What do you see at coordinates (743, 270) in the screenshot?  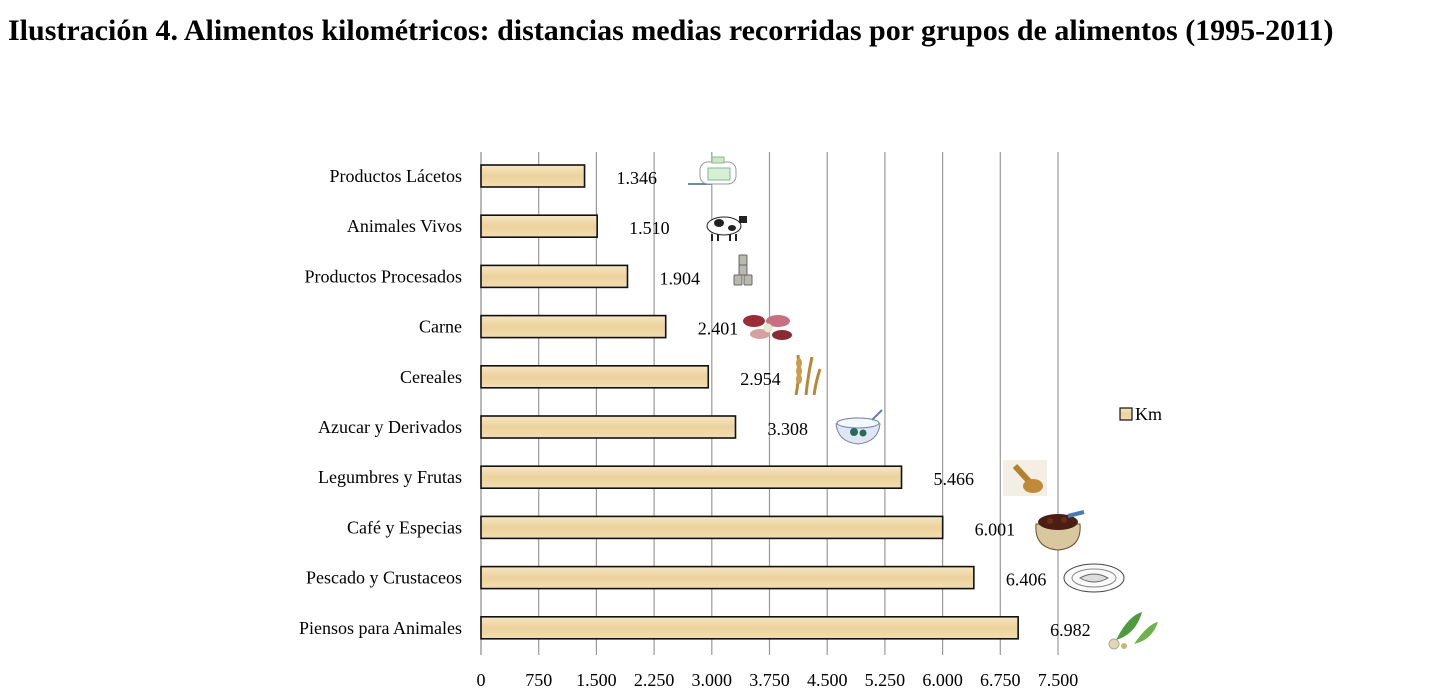 I see `cans-icon` at bounding box center [743, 270].